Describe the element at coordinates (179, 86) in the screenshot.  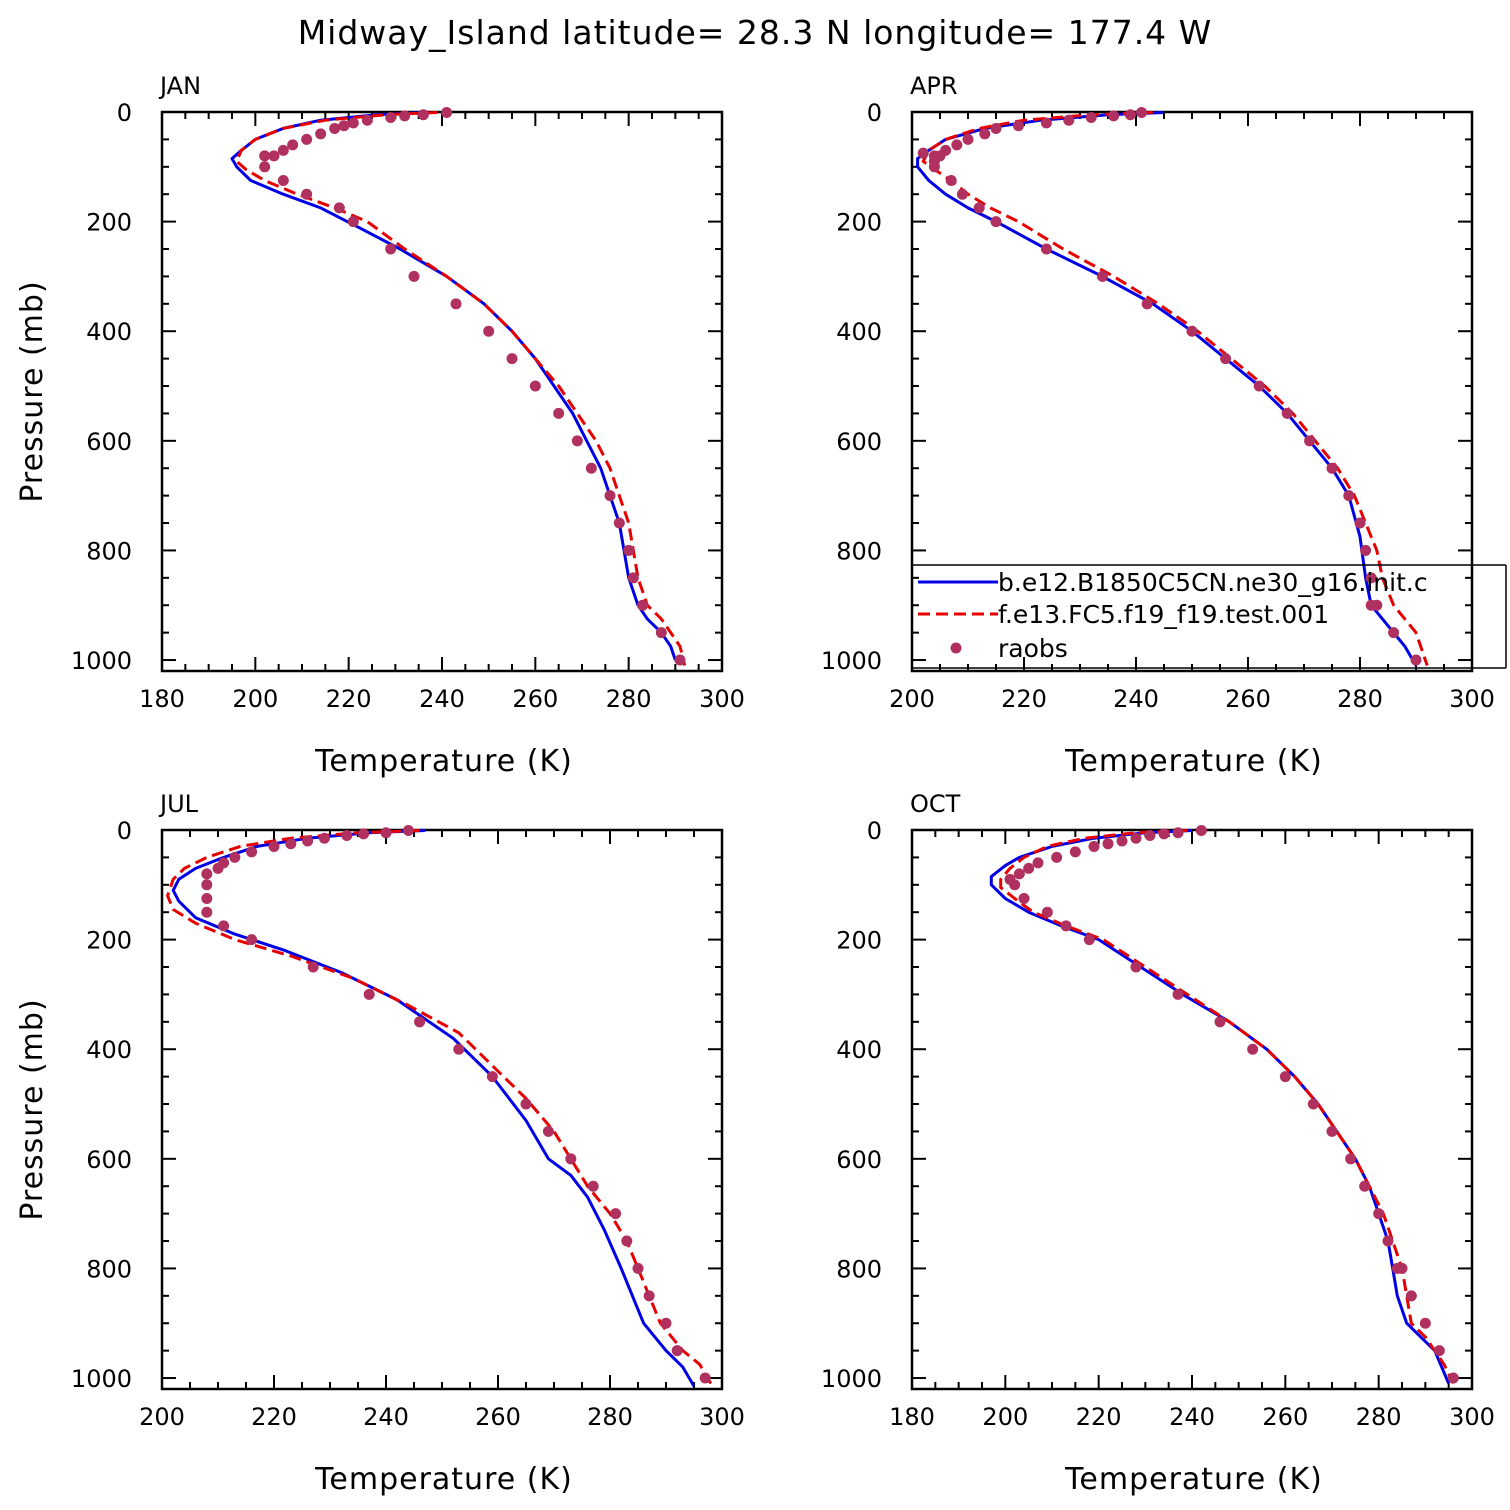
I see `panel-label: JAN` at that location.